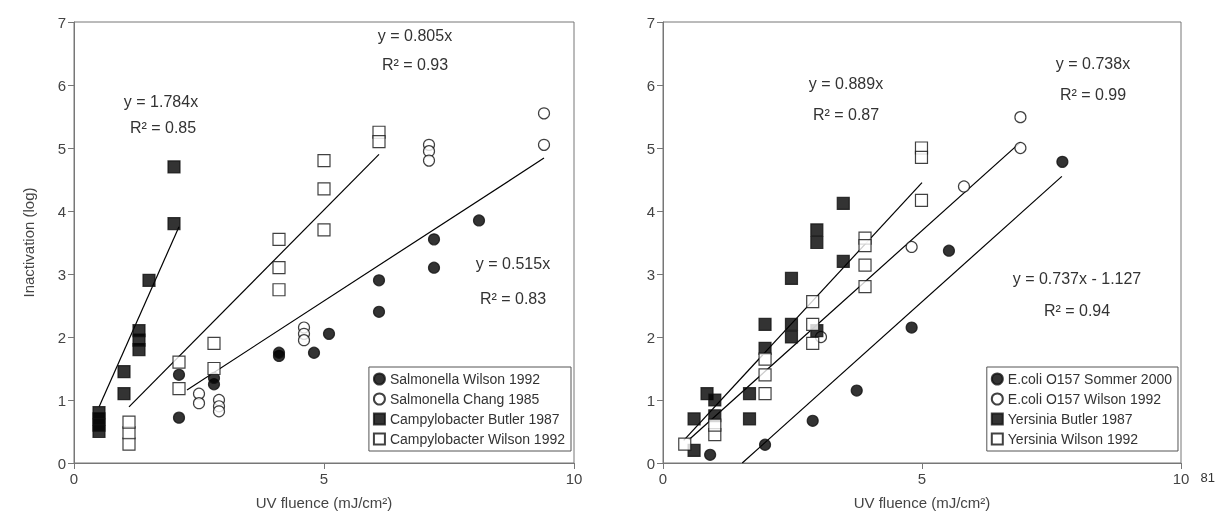 The width and height of the screenshot is (1219, 532). I want to click on annotation: R² = 0.93, so click(415, 64).